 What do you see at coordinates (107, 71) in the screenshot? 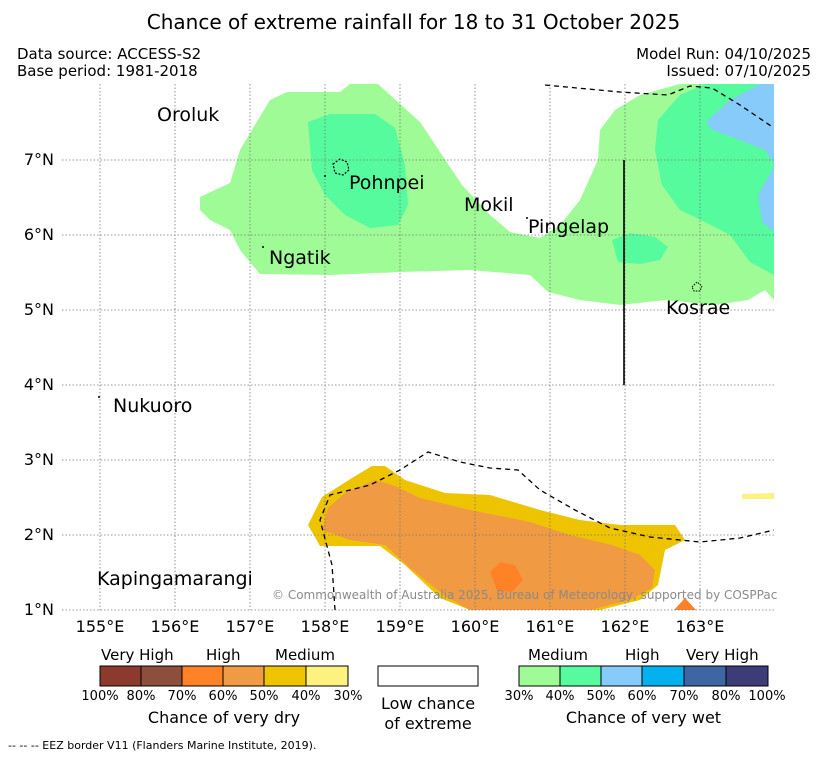
I see `base-period-text: Base period: 1981-2018` at bounding box center [107, 71].